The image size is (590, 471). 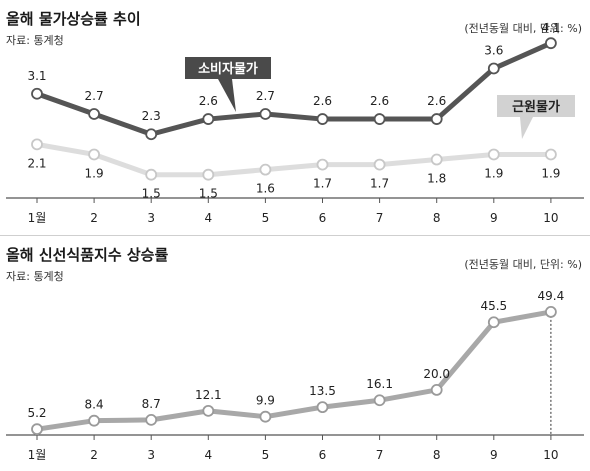 I want to click on series-tag-core-box, so click(x=536, y=106).